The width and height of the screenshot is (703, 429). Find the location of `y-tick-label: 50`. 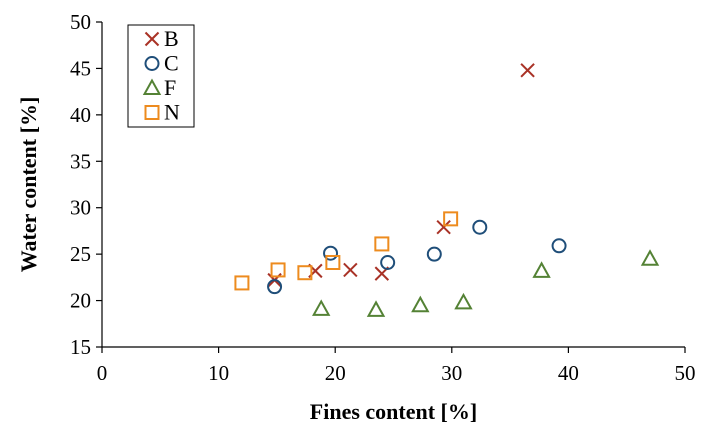

y-tick-label: 50 is located at coordinates (80, 22).